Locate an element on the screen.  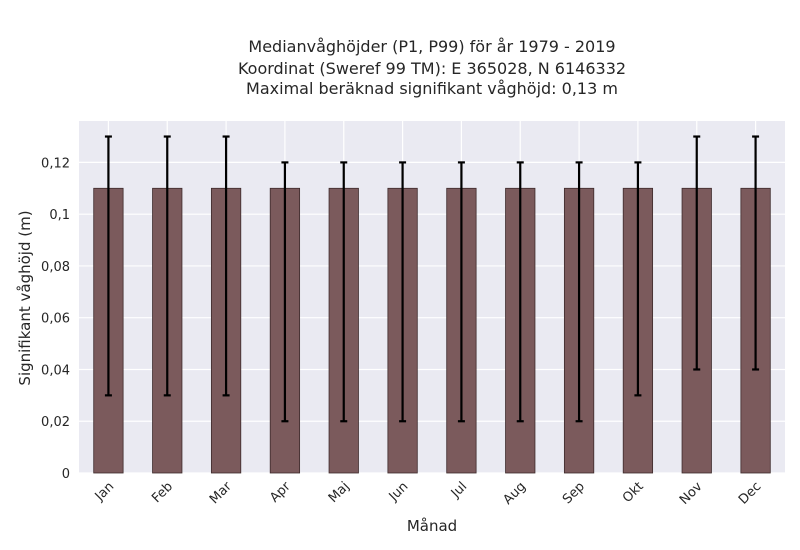
error-bar-apr is located at coordinates (285, 292).